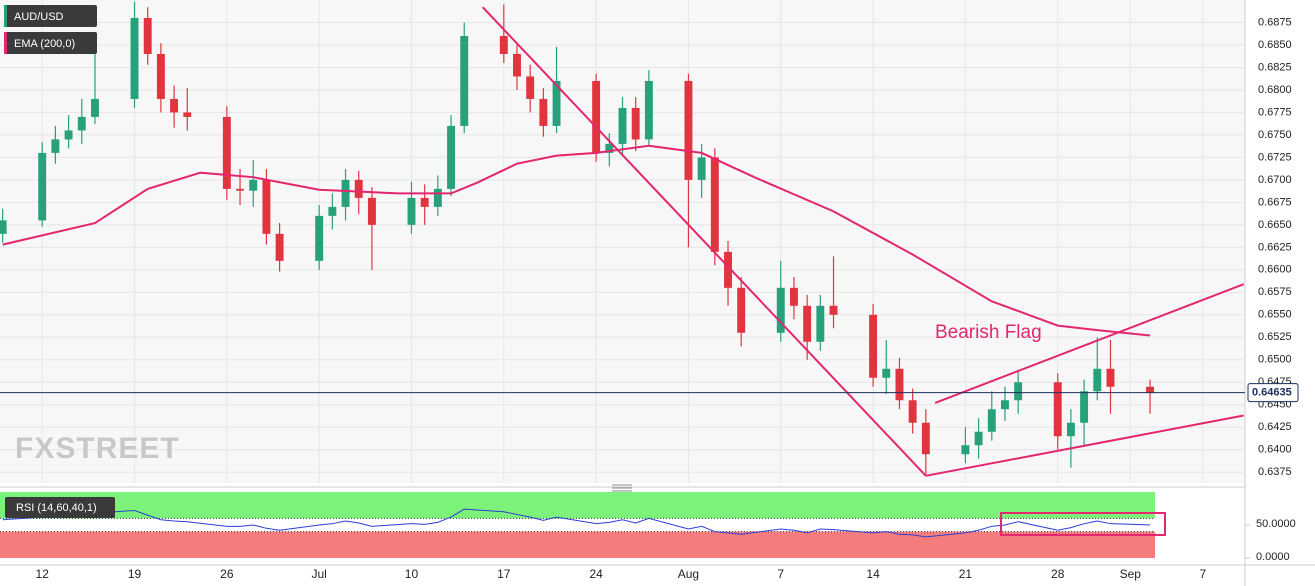 Image resolution: width=1315 pixels, height=586 pixels. What do you see at coordinates (577, 505) in the screenshot?
I see `overbought-band` at bounding box center [577, 505].